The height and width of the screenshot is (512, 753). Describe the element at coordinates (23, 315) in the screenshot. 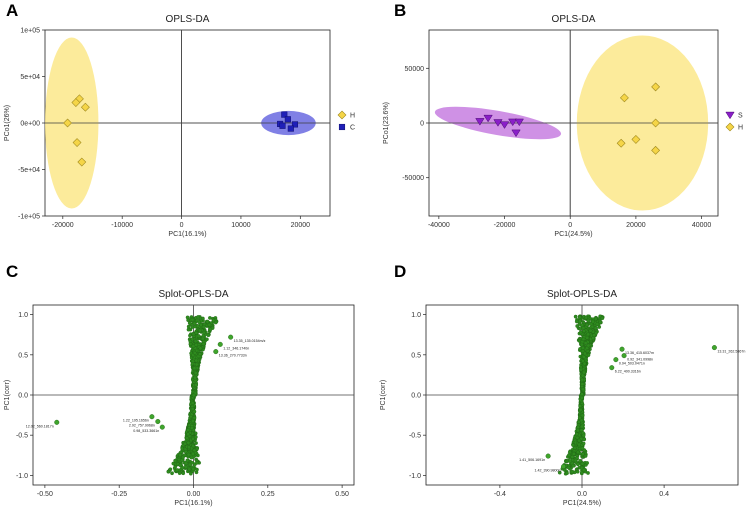

I see `y-tick-label: 1.0` at that location.